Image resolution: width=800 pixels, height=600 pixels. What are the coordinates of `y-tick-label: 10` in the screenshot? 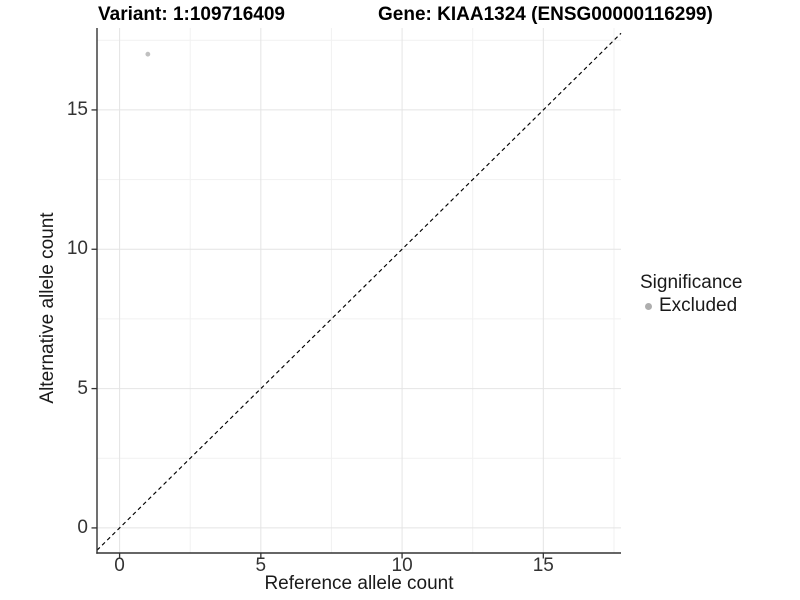 It's located at (77, 249).